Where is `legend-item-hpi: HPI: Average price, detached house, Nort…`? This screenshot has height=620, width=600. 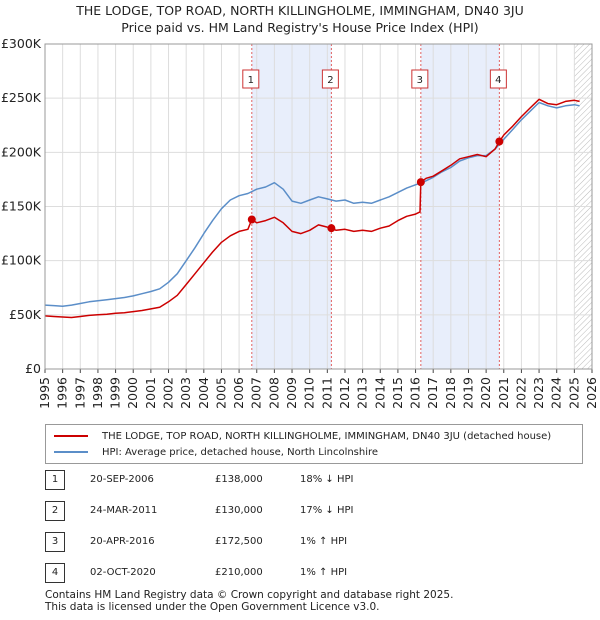
legend-item-hpi: HPI: Average price, detached house, Nort… is located at coordinates (216, 452).